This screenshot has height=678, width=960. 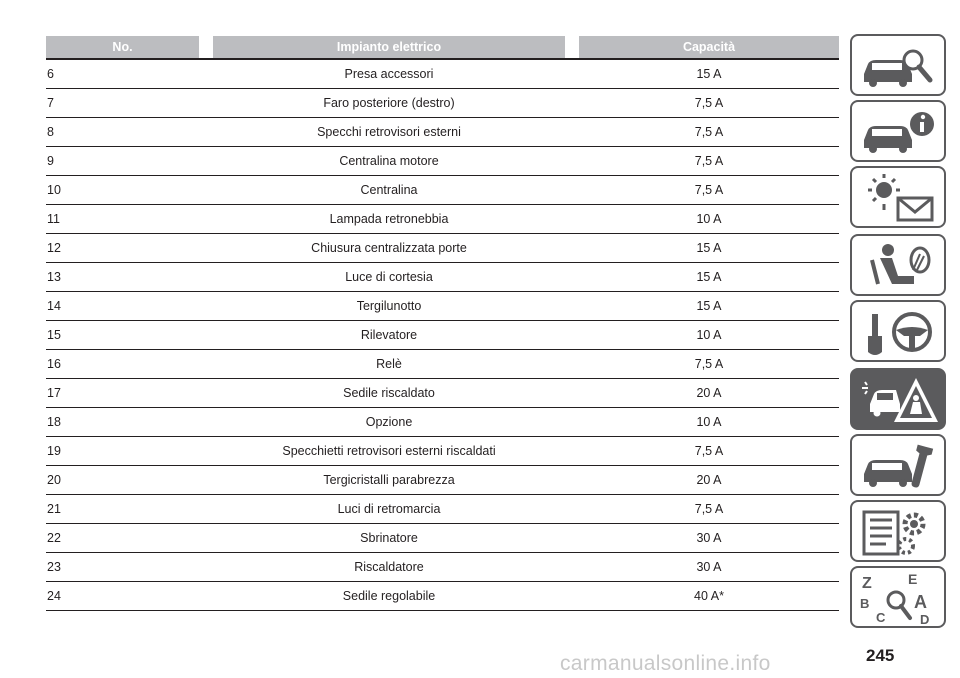 I want to click on fuse-description: Luce di cortesia, so click(x=389, y=277).